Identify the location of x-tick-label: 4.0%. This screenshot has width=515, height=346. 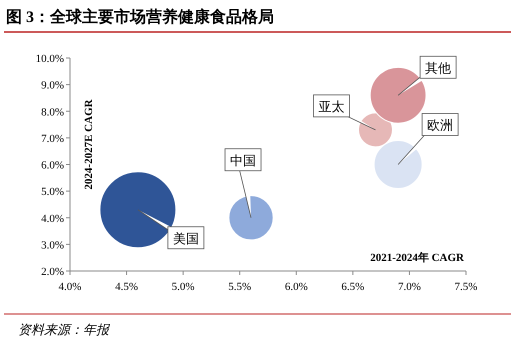
(70, 287).